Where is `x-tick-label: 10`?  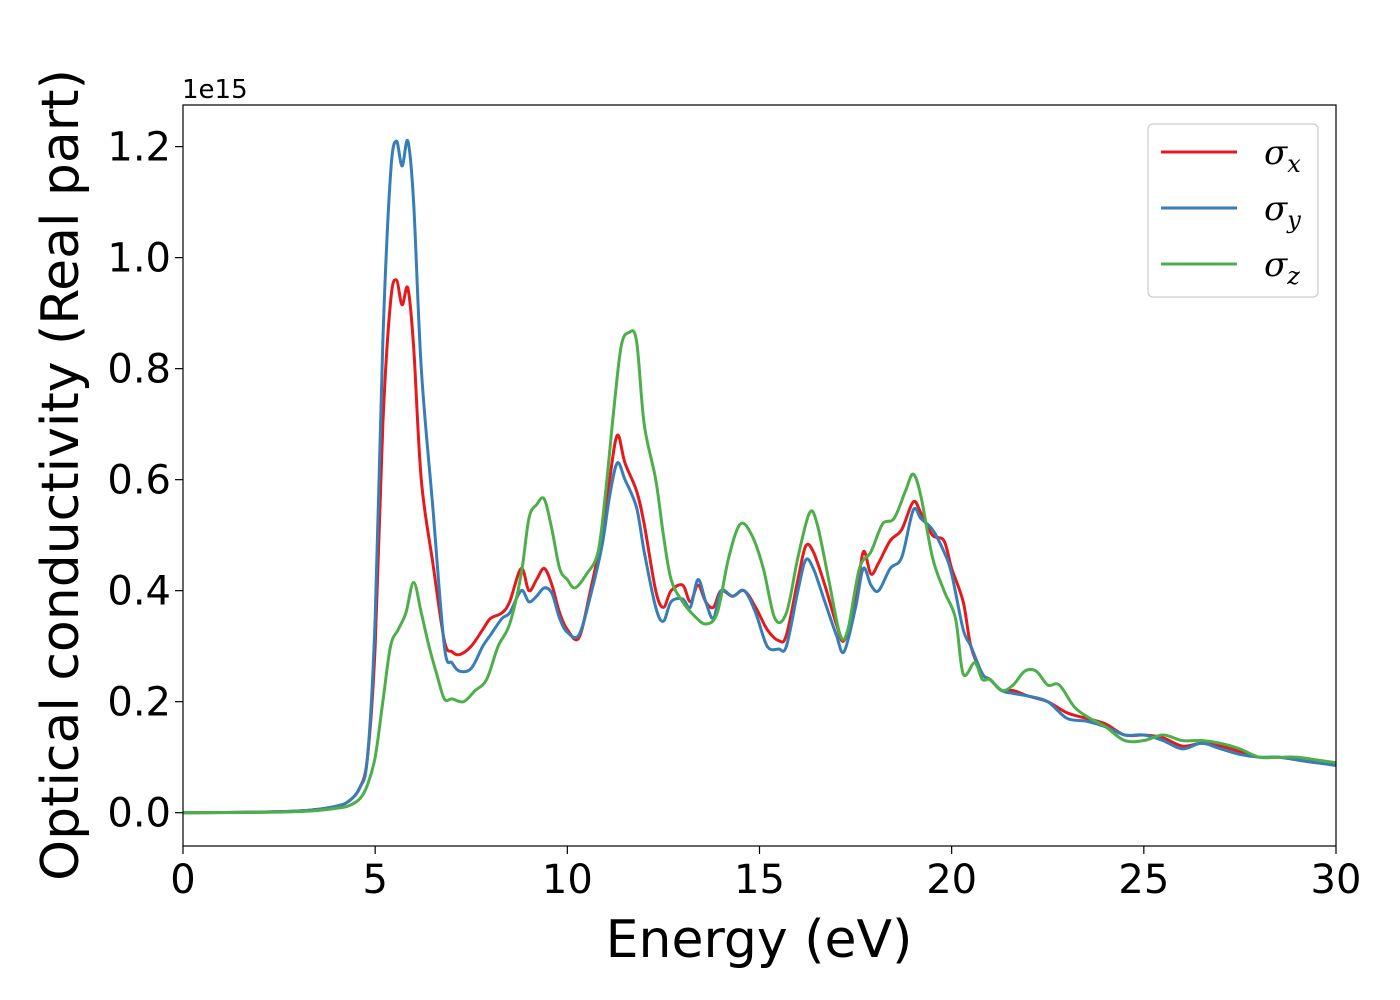 x-tick-label: 10 is located at coordinates (567, 880).